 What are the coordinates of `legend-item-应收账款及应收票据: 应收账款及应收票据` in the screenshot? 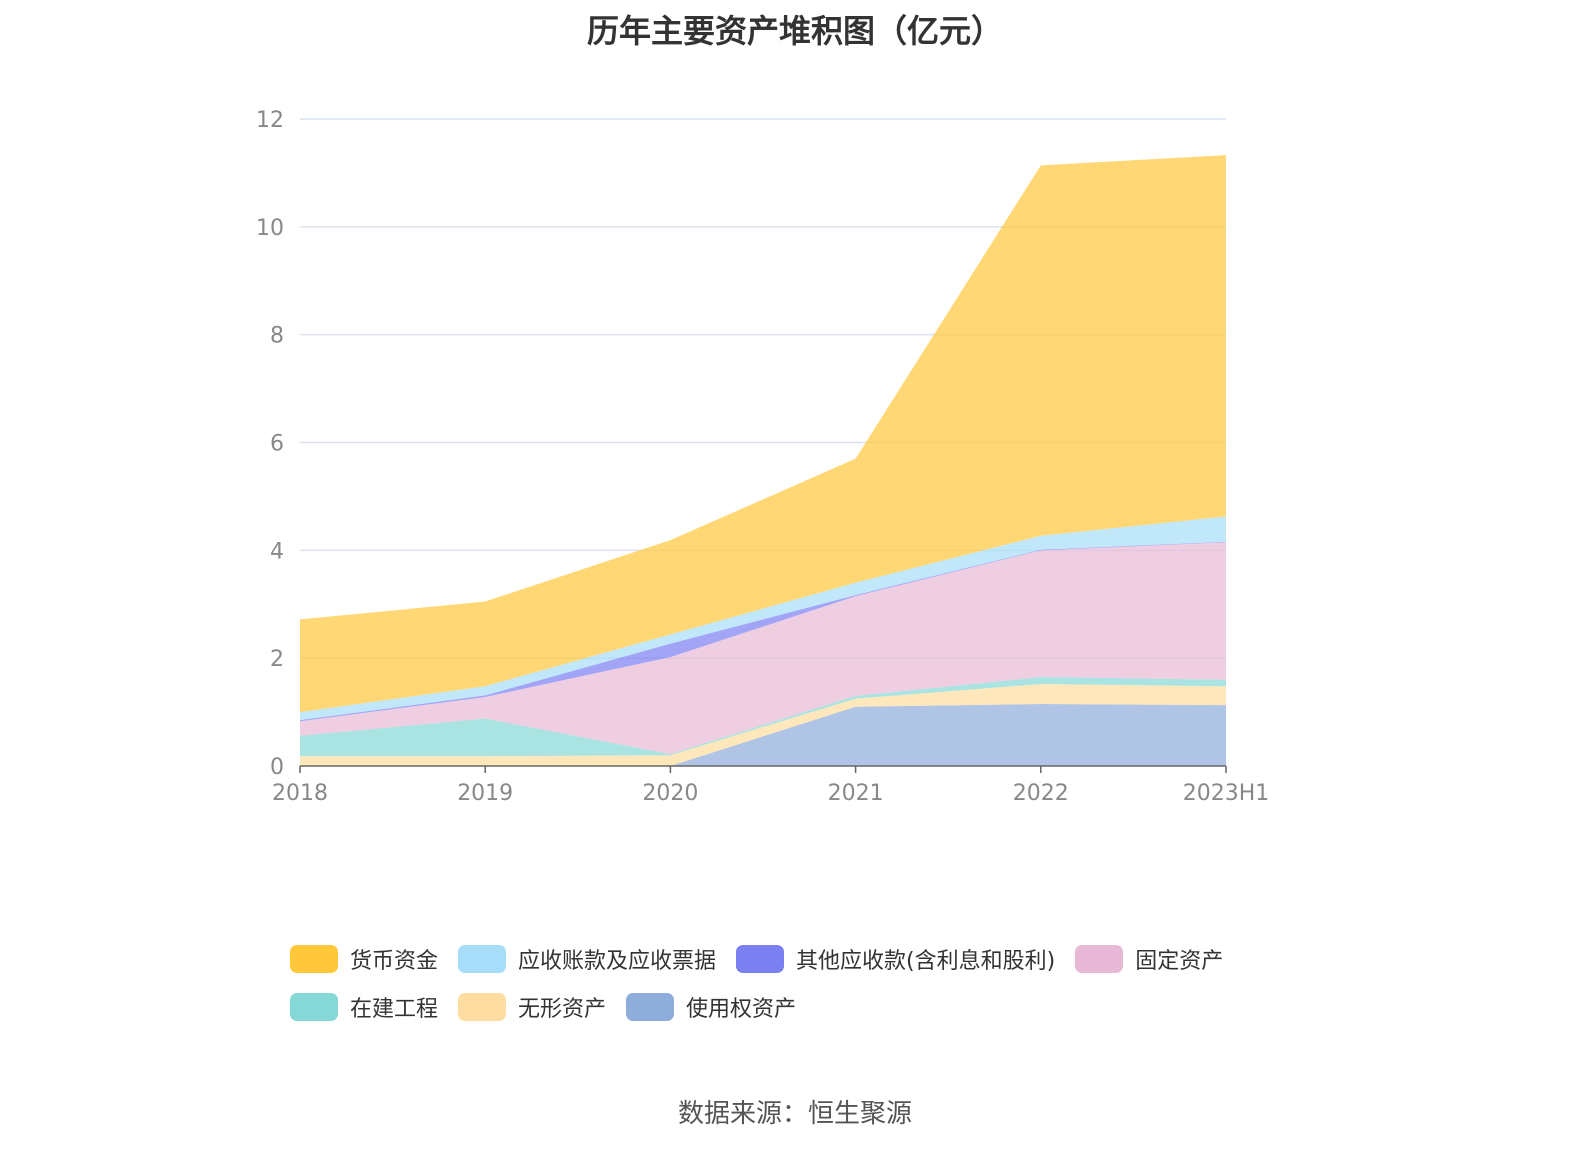 It's located at (587, 959).